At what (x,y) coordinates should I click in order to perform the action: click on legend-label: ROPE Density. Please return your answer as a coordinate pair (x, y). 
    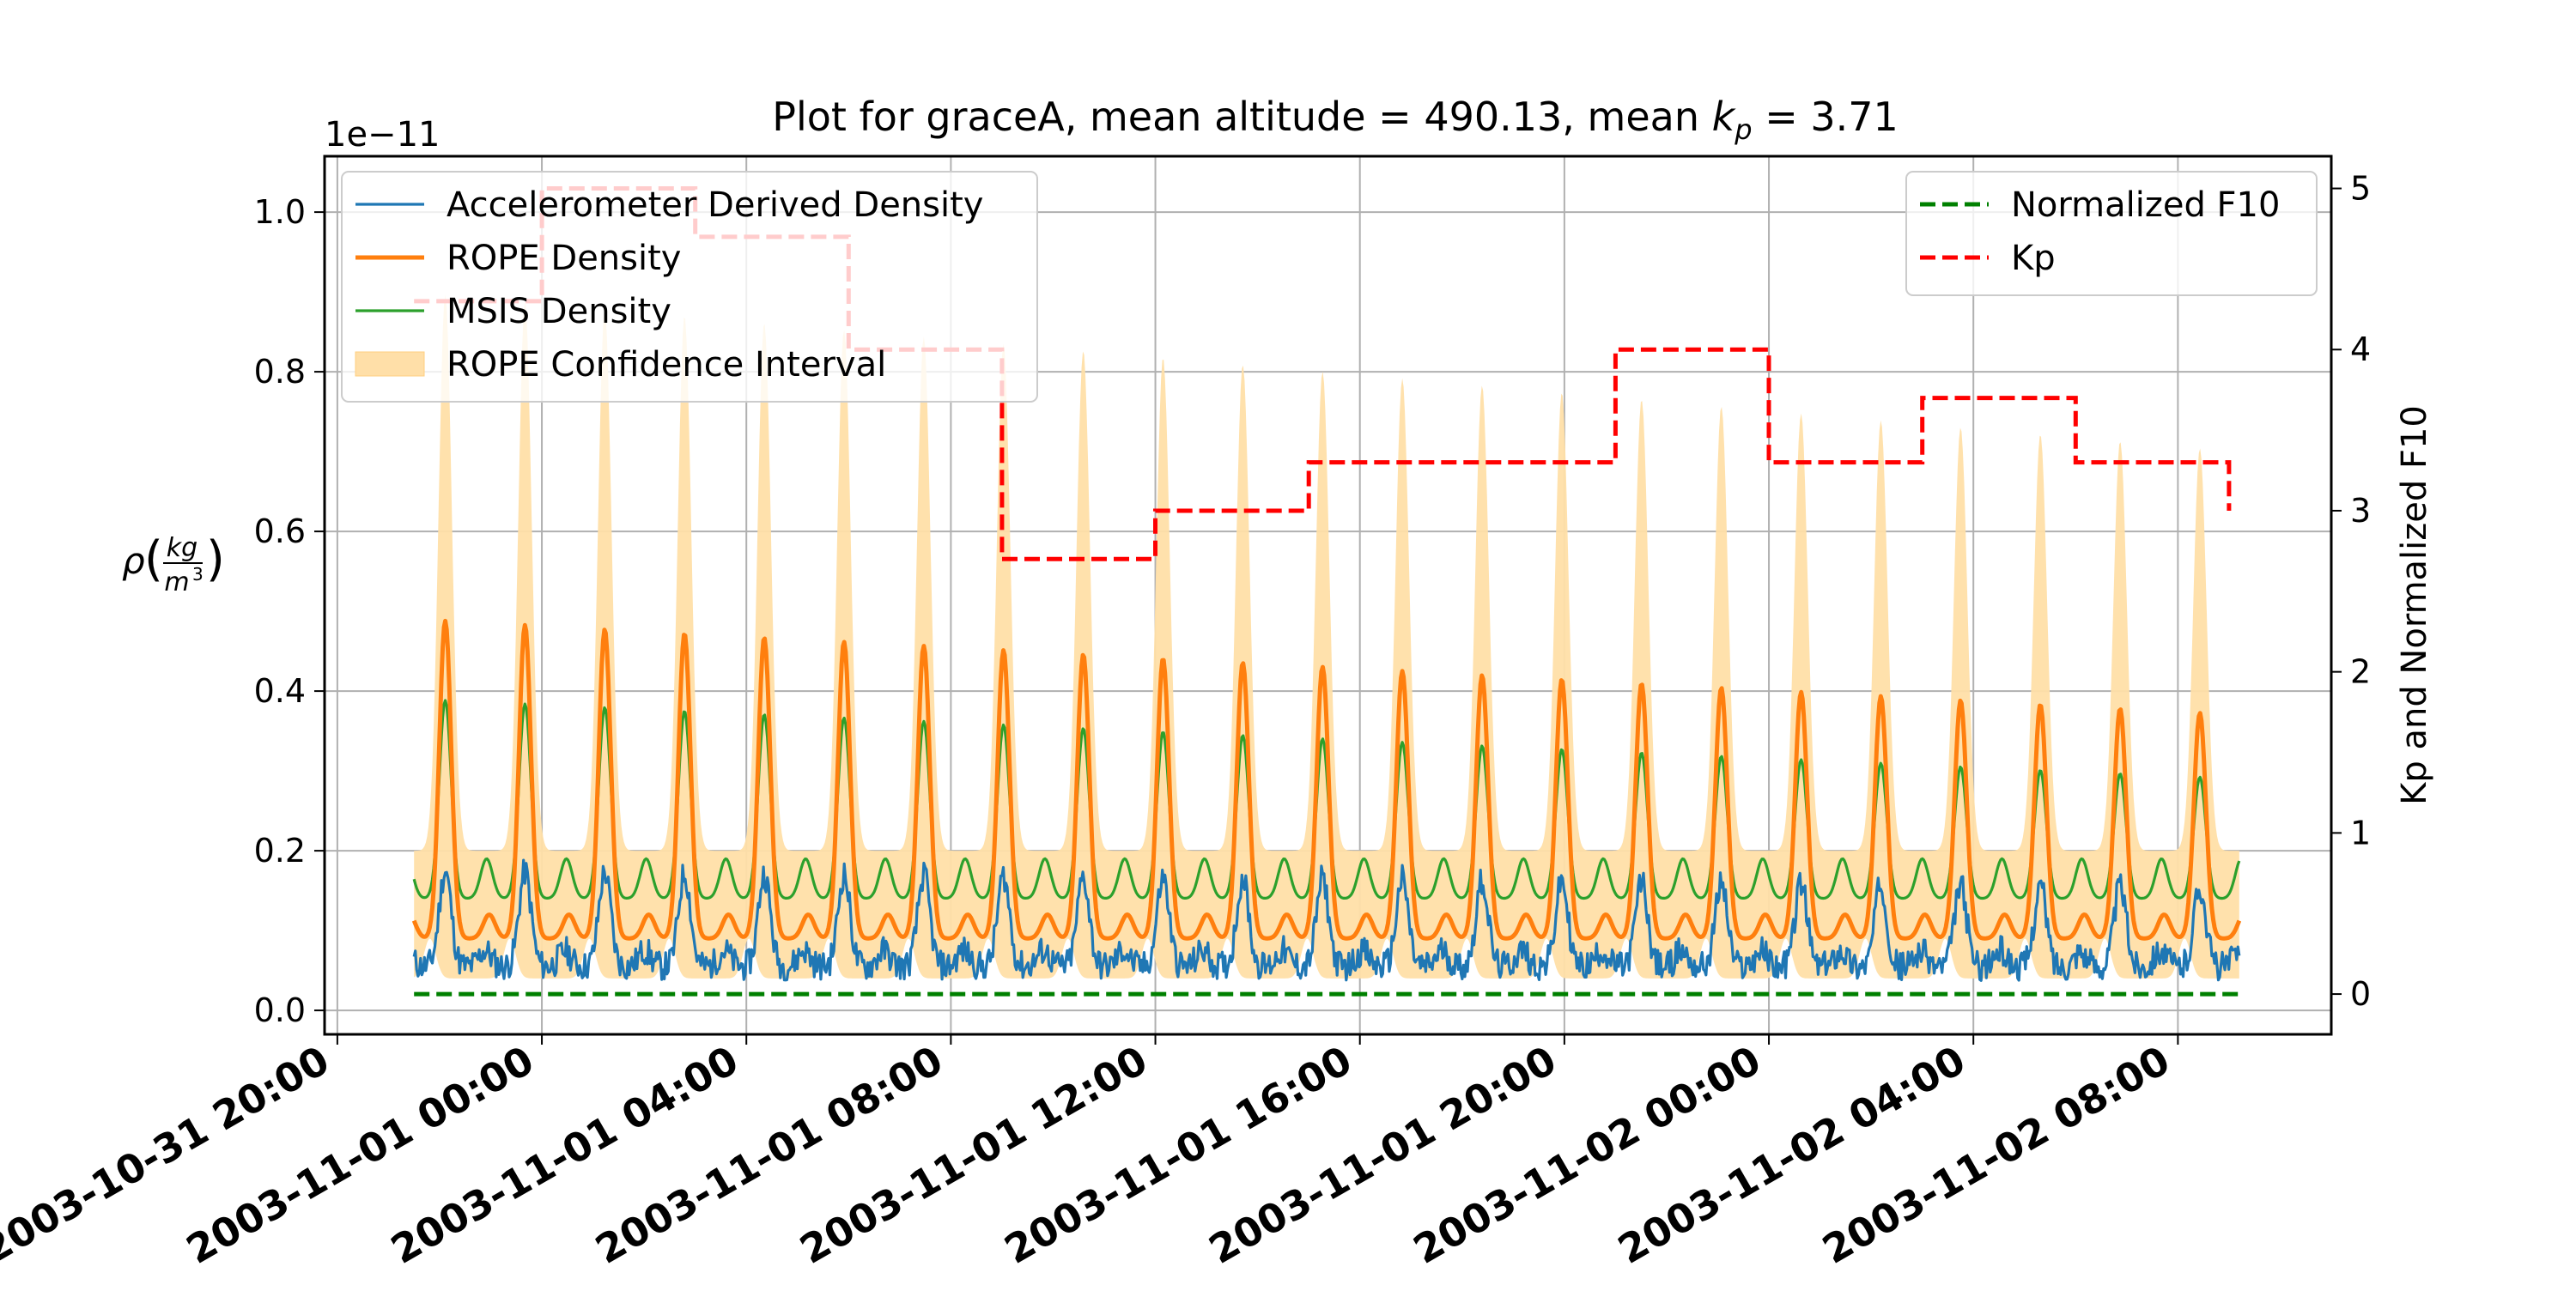
    Looking at the image, I should click on (564, 258).